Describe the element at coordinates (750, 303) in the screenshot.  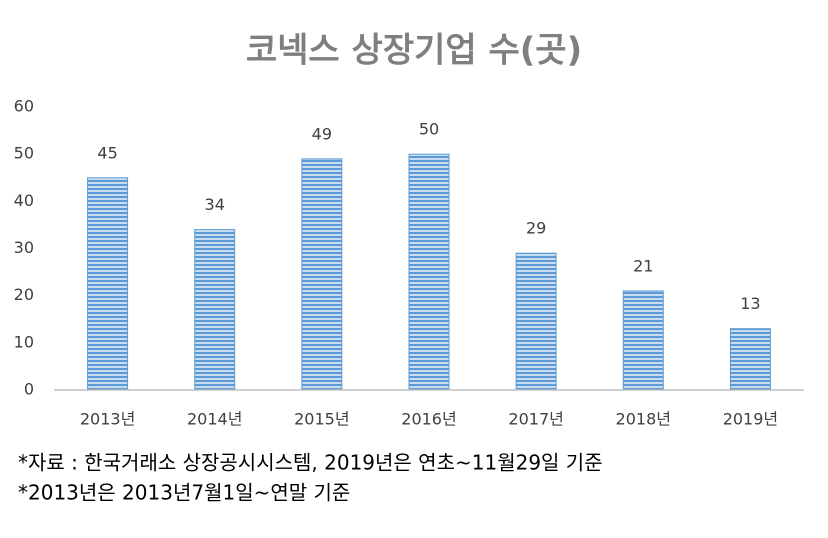
I see `data-label: 13` at that location.